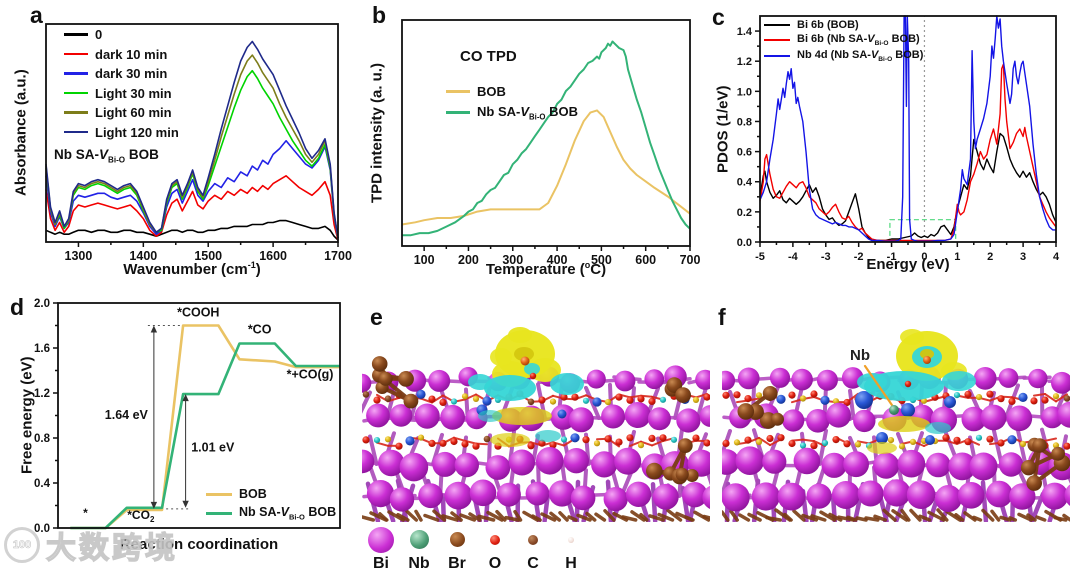 The height and width of the screenshot is (573, 1080). Describe the element at coordinates (745, 32) in the screenshot. I see `svg-text: 1.4` at that location.